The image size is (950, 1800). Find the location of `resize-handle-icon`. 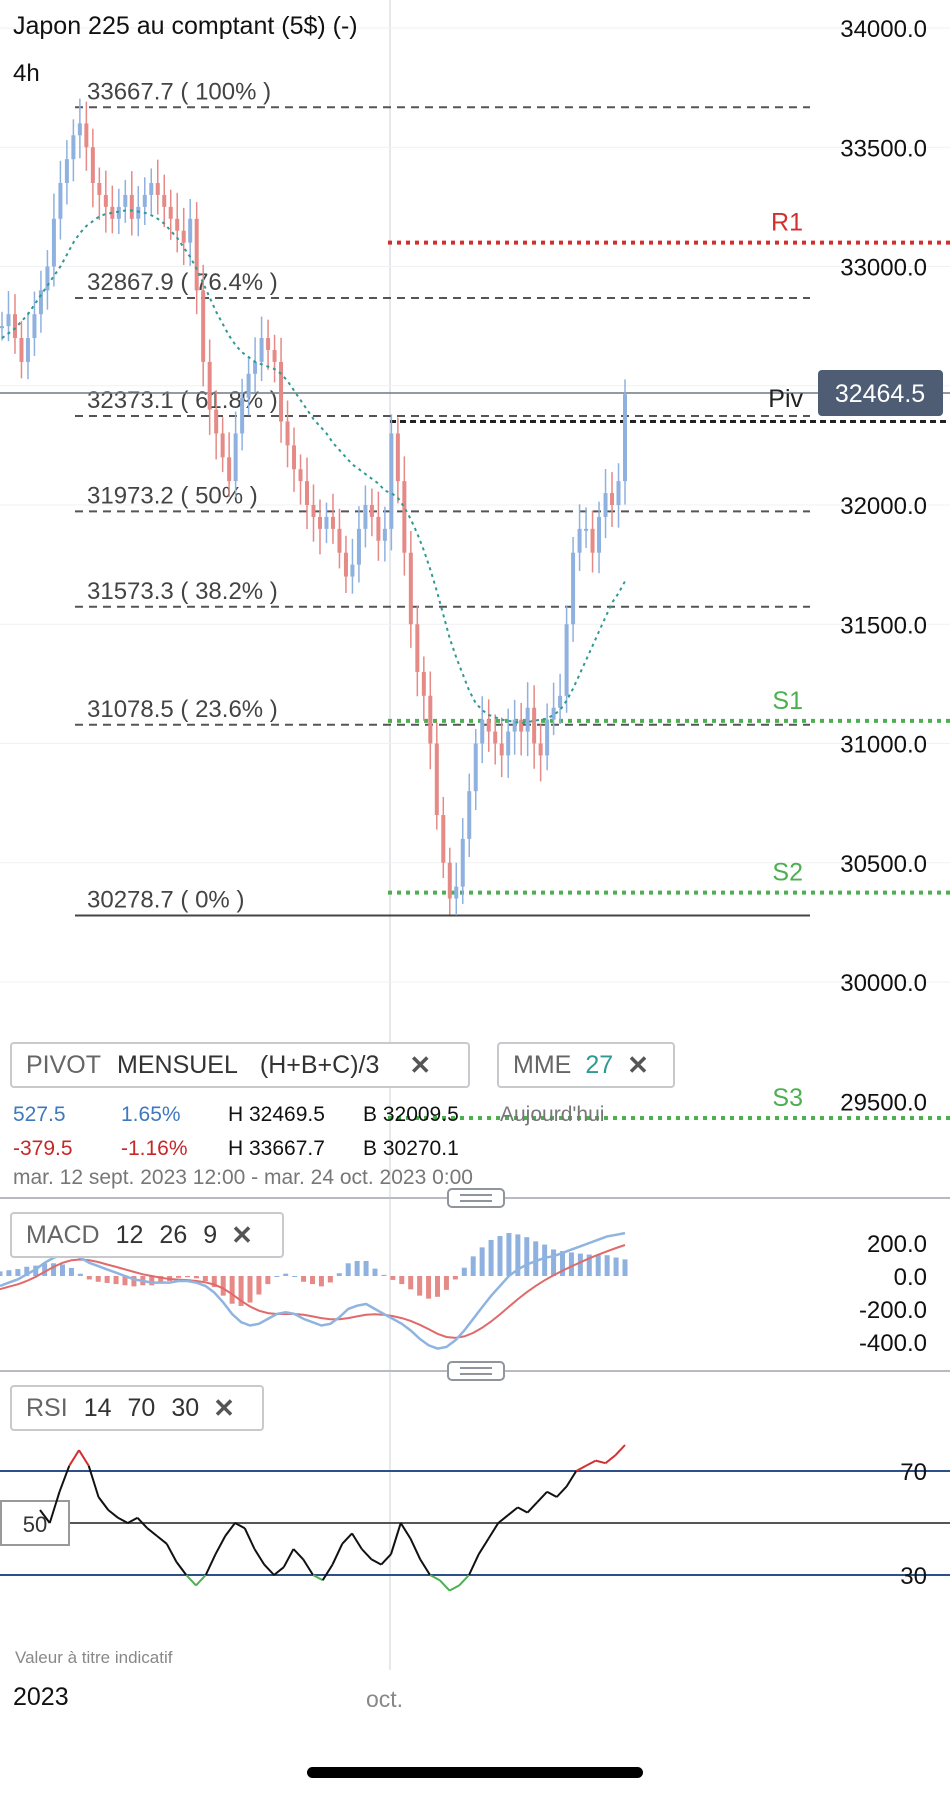

resize-handle-icon is located at coordinates (476, 1371).